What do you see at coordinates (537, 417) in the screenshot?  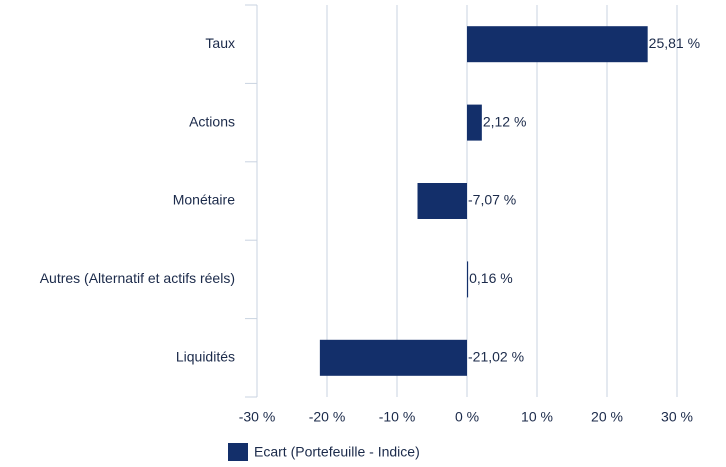 I see `x-tick-label: 10 %` at bounding box center [537, 417].